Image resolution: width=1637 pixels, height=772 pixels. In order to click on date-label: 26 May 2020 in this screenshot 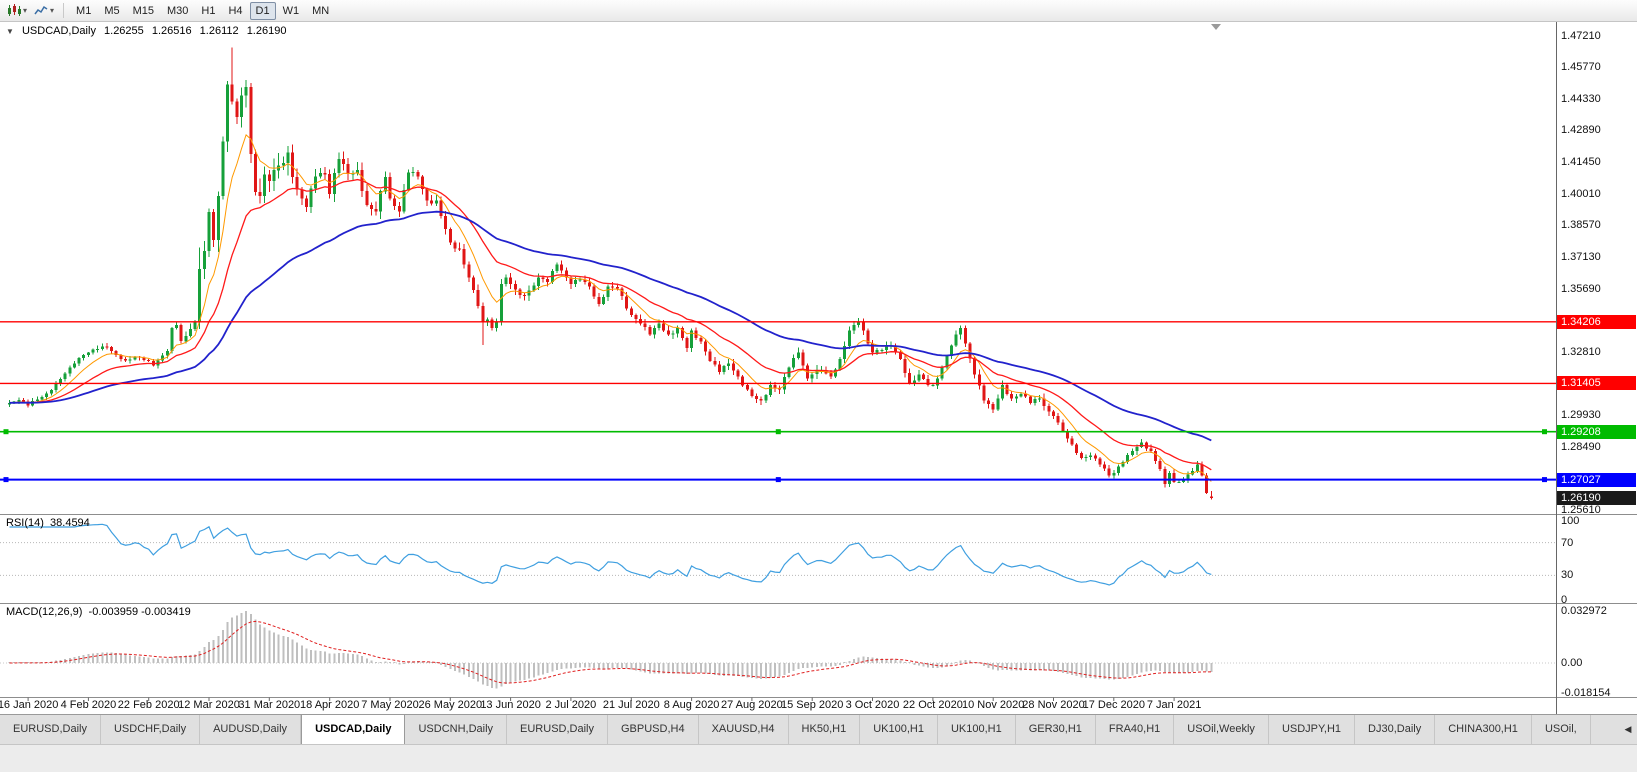, I will do `click(450, 705)`.